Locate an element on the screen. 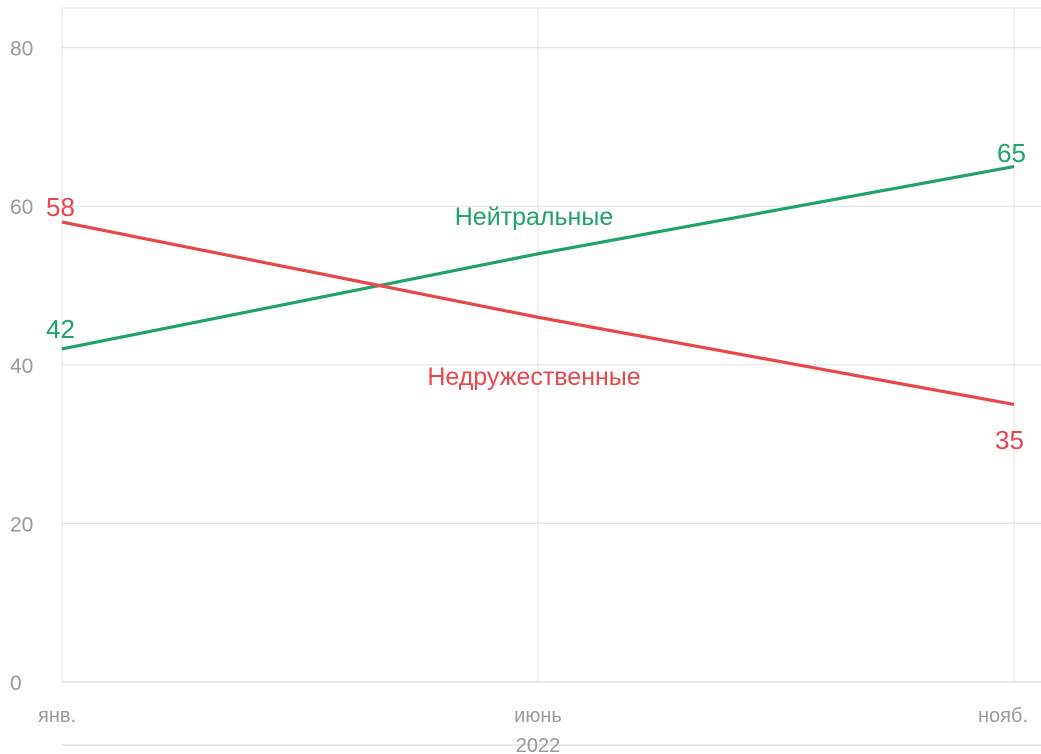 This screenshot has width=1041, height=754. x-tick-label: янв. is located at coordinates (57, 716).